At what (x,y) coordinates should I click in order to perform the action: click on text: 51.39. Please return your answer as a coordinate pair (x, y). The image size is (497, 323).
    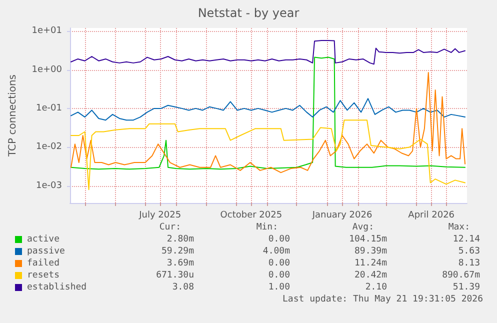
    Looking at the image, I should click on (466, 287).